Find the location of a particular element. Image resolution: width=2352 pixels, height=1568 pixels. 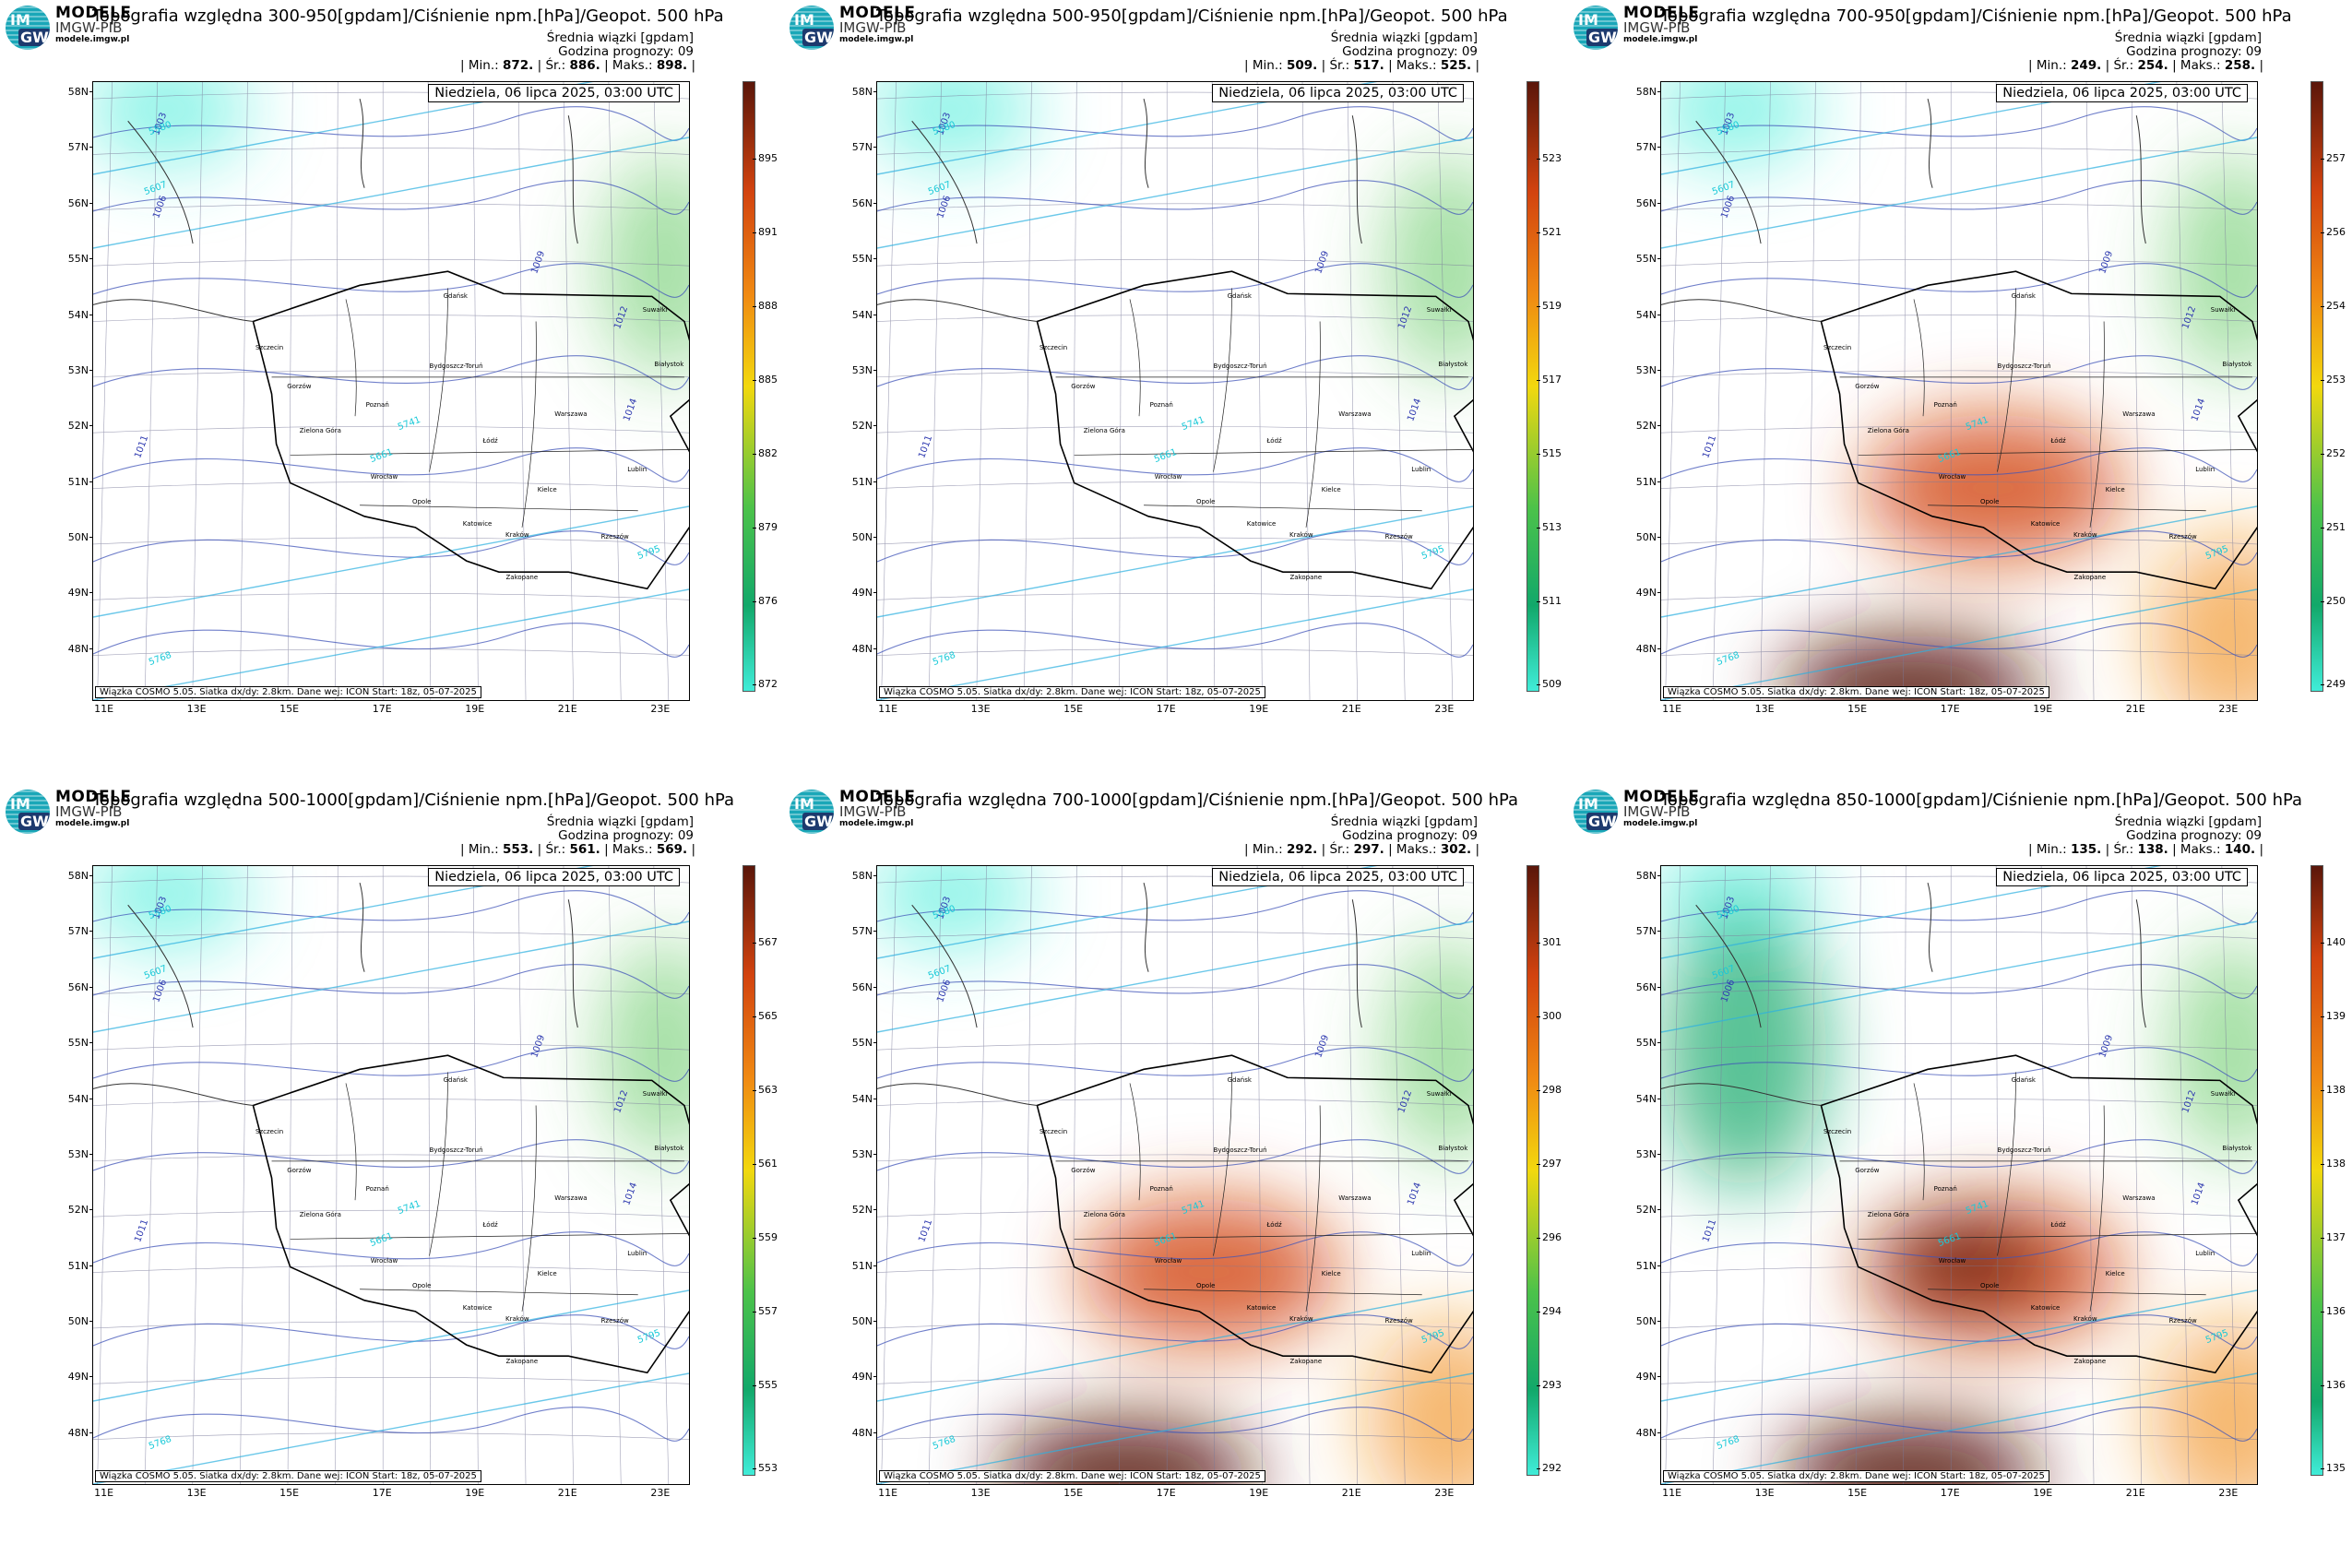

city-label: Białystok is located at coordinates (1453, 365).